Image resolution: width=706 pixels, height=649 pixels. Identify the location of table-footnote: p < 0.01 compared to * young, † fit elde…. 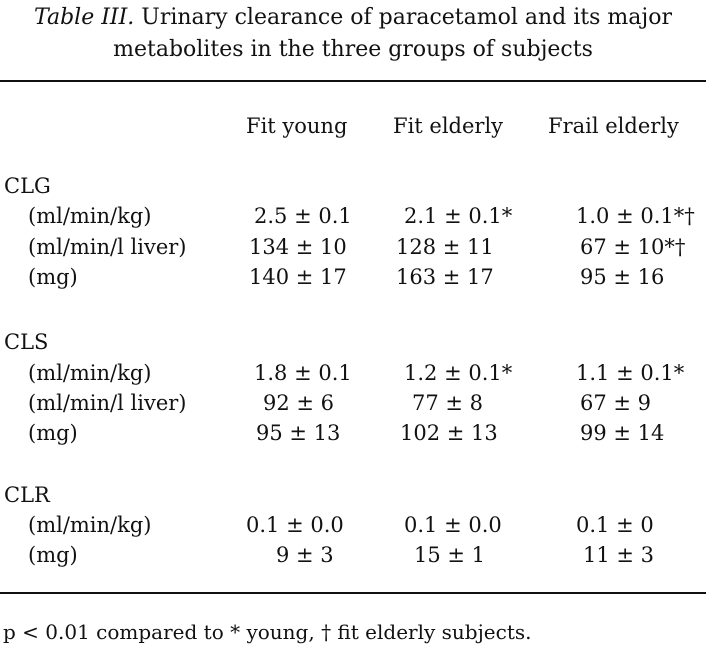
(267, 632).